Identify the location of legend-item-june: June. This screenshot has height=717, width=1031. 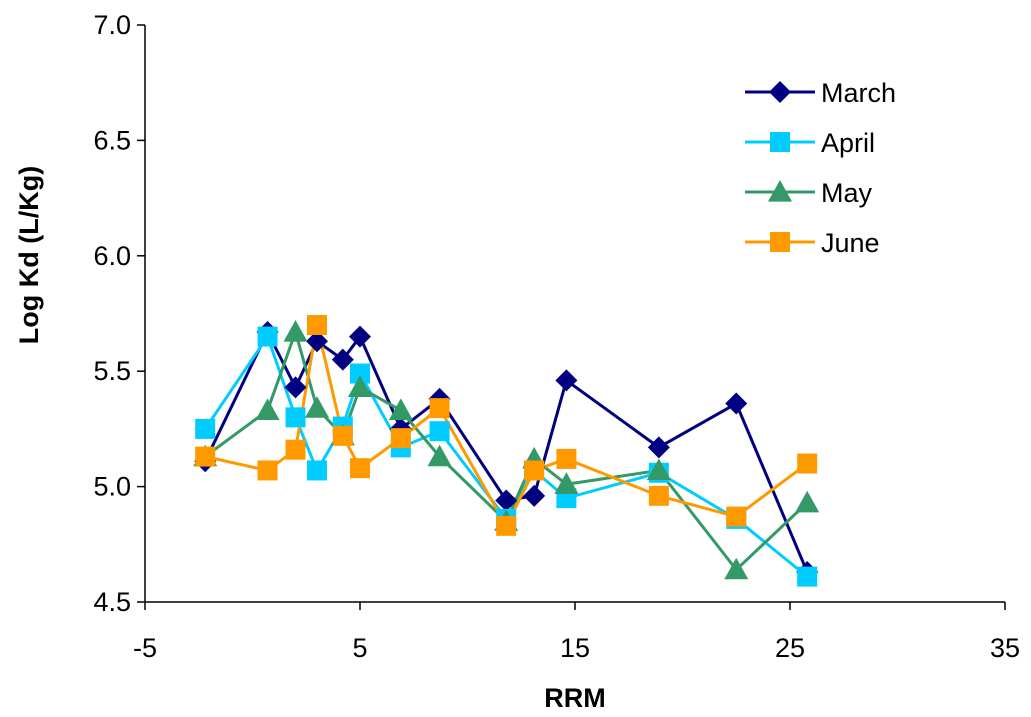
(812, 243).